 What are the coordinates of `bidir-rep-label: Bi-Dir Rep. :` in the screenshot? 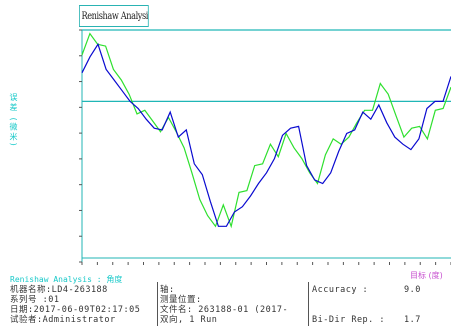 It's located at (349, 320).